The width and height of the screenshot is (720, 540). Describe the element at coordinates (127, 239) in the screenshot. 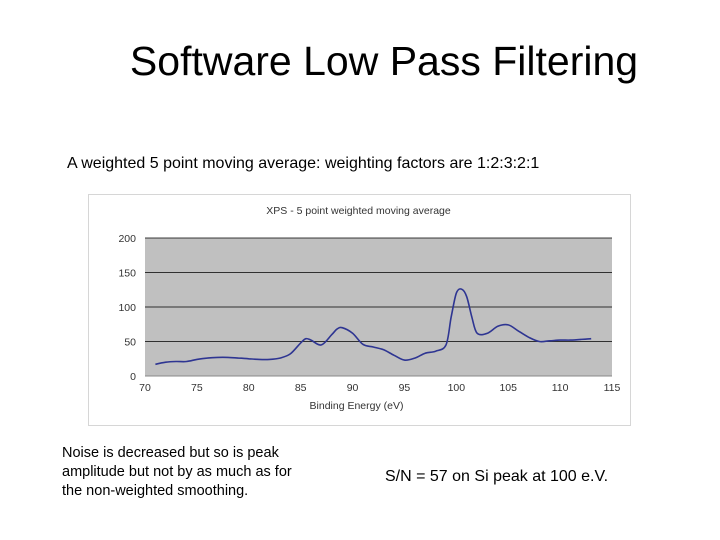

I see `y-tick-label: 200` at that location.